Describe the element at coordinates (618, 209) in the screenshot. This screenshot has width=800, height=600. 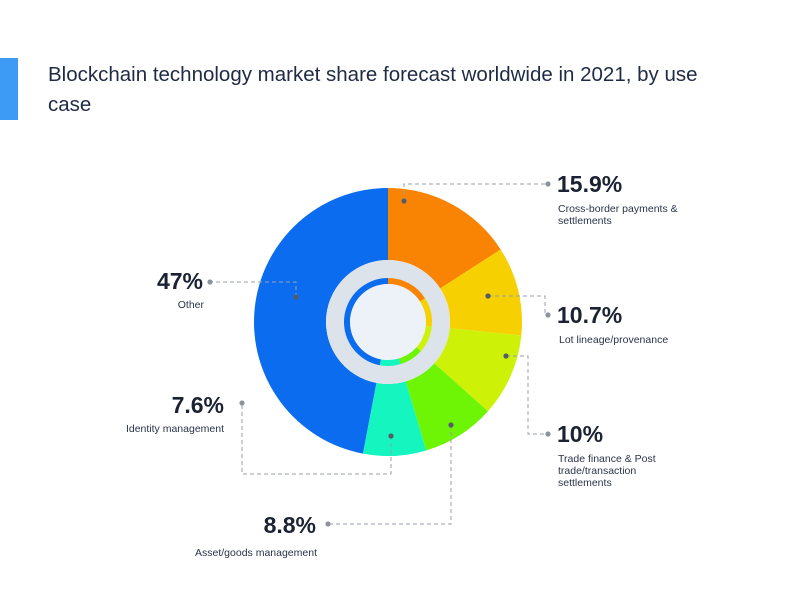
I see `category-label-0-line-0: Cross-border payments &` at that location.